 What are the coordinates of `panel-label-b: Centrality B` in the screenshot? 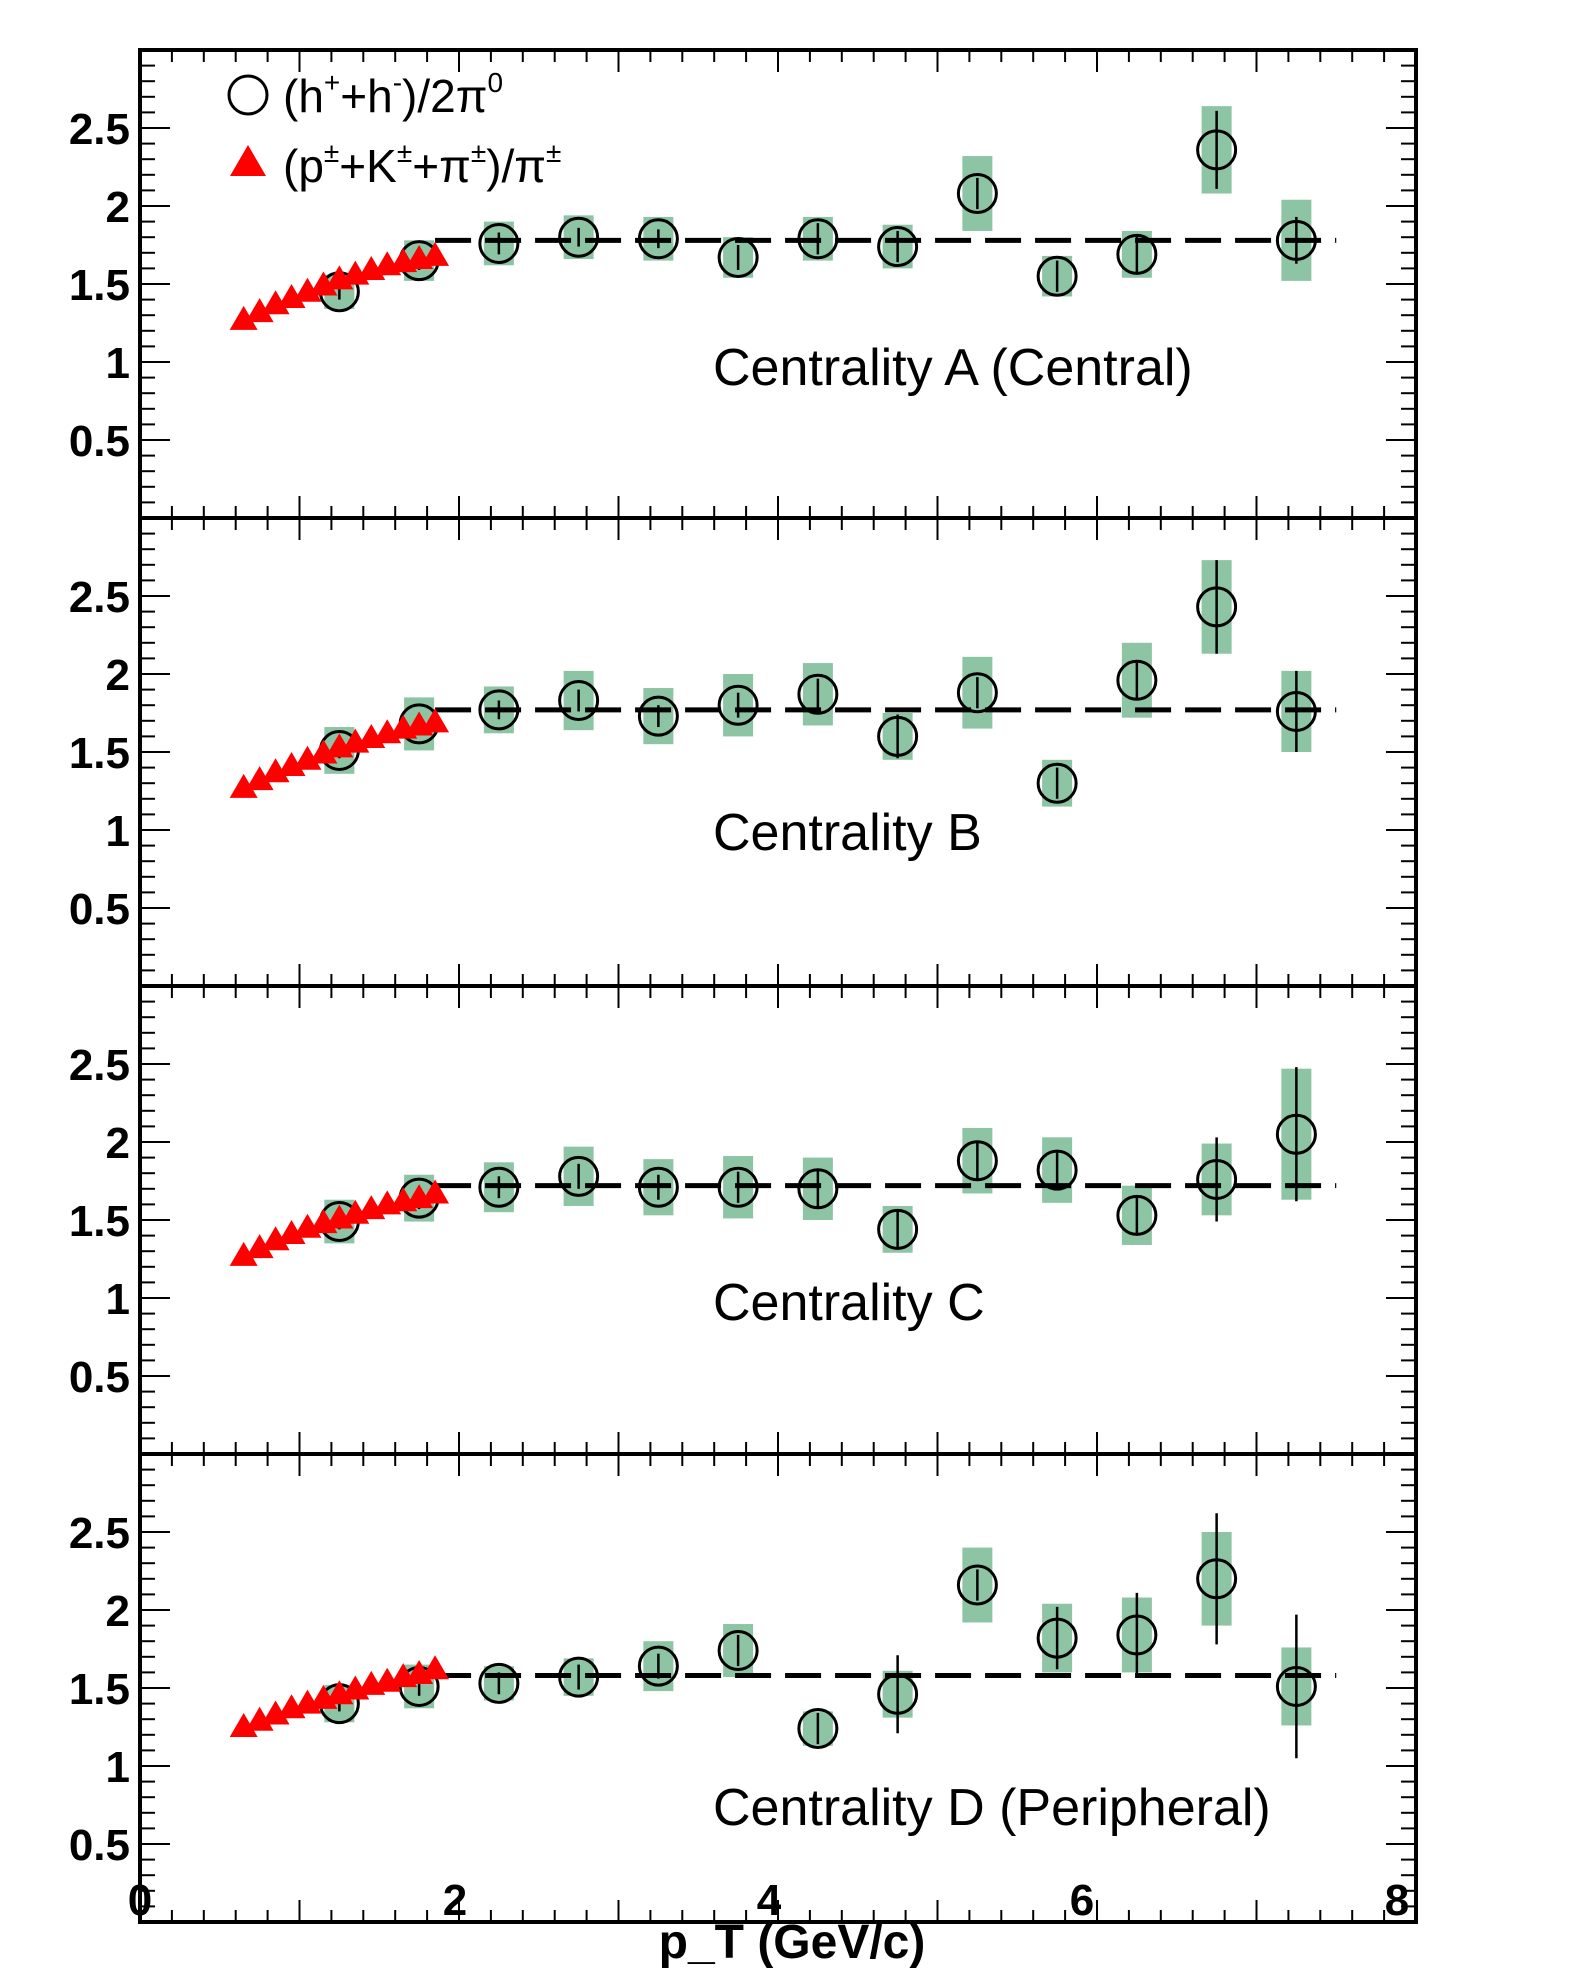 It's located at (847, 833).